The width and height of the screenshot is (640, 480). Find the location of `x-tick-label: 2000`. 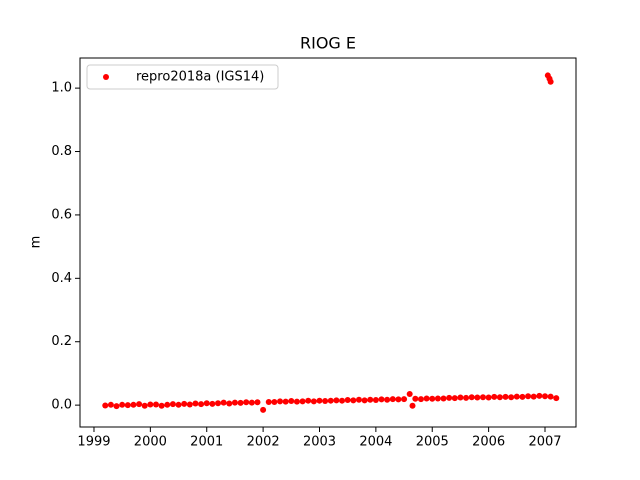

x-tick-label: 2000 is located at coordinates (150, 442).